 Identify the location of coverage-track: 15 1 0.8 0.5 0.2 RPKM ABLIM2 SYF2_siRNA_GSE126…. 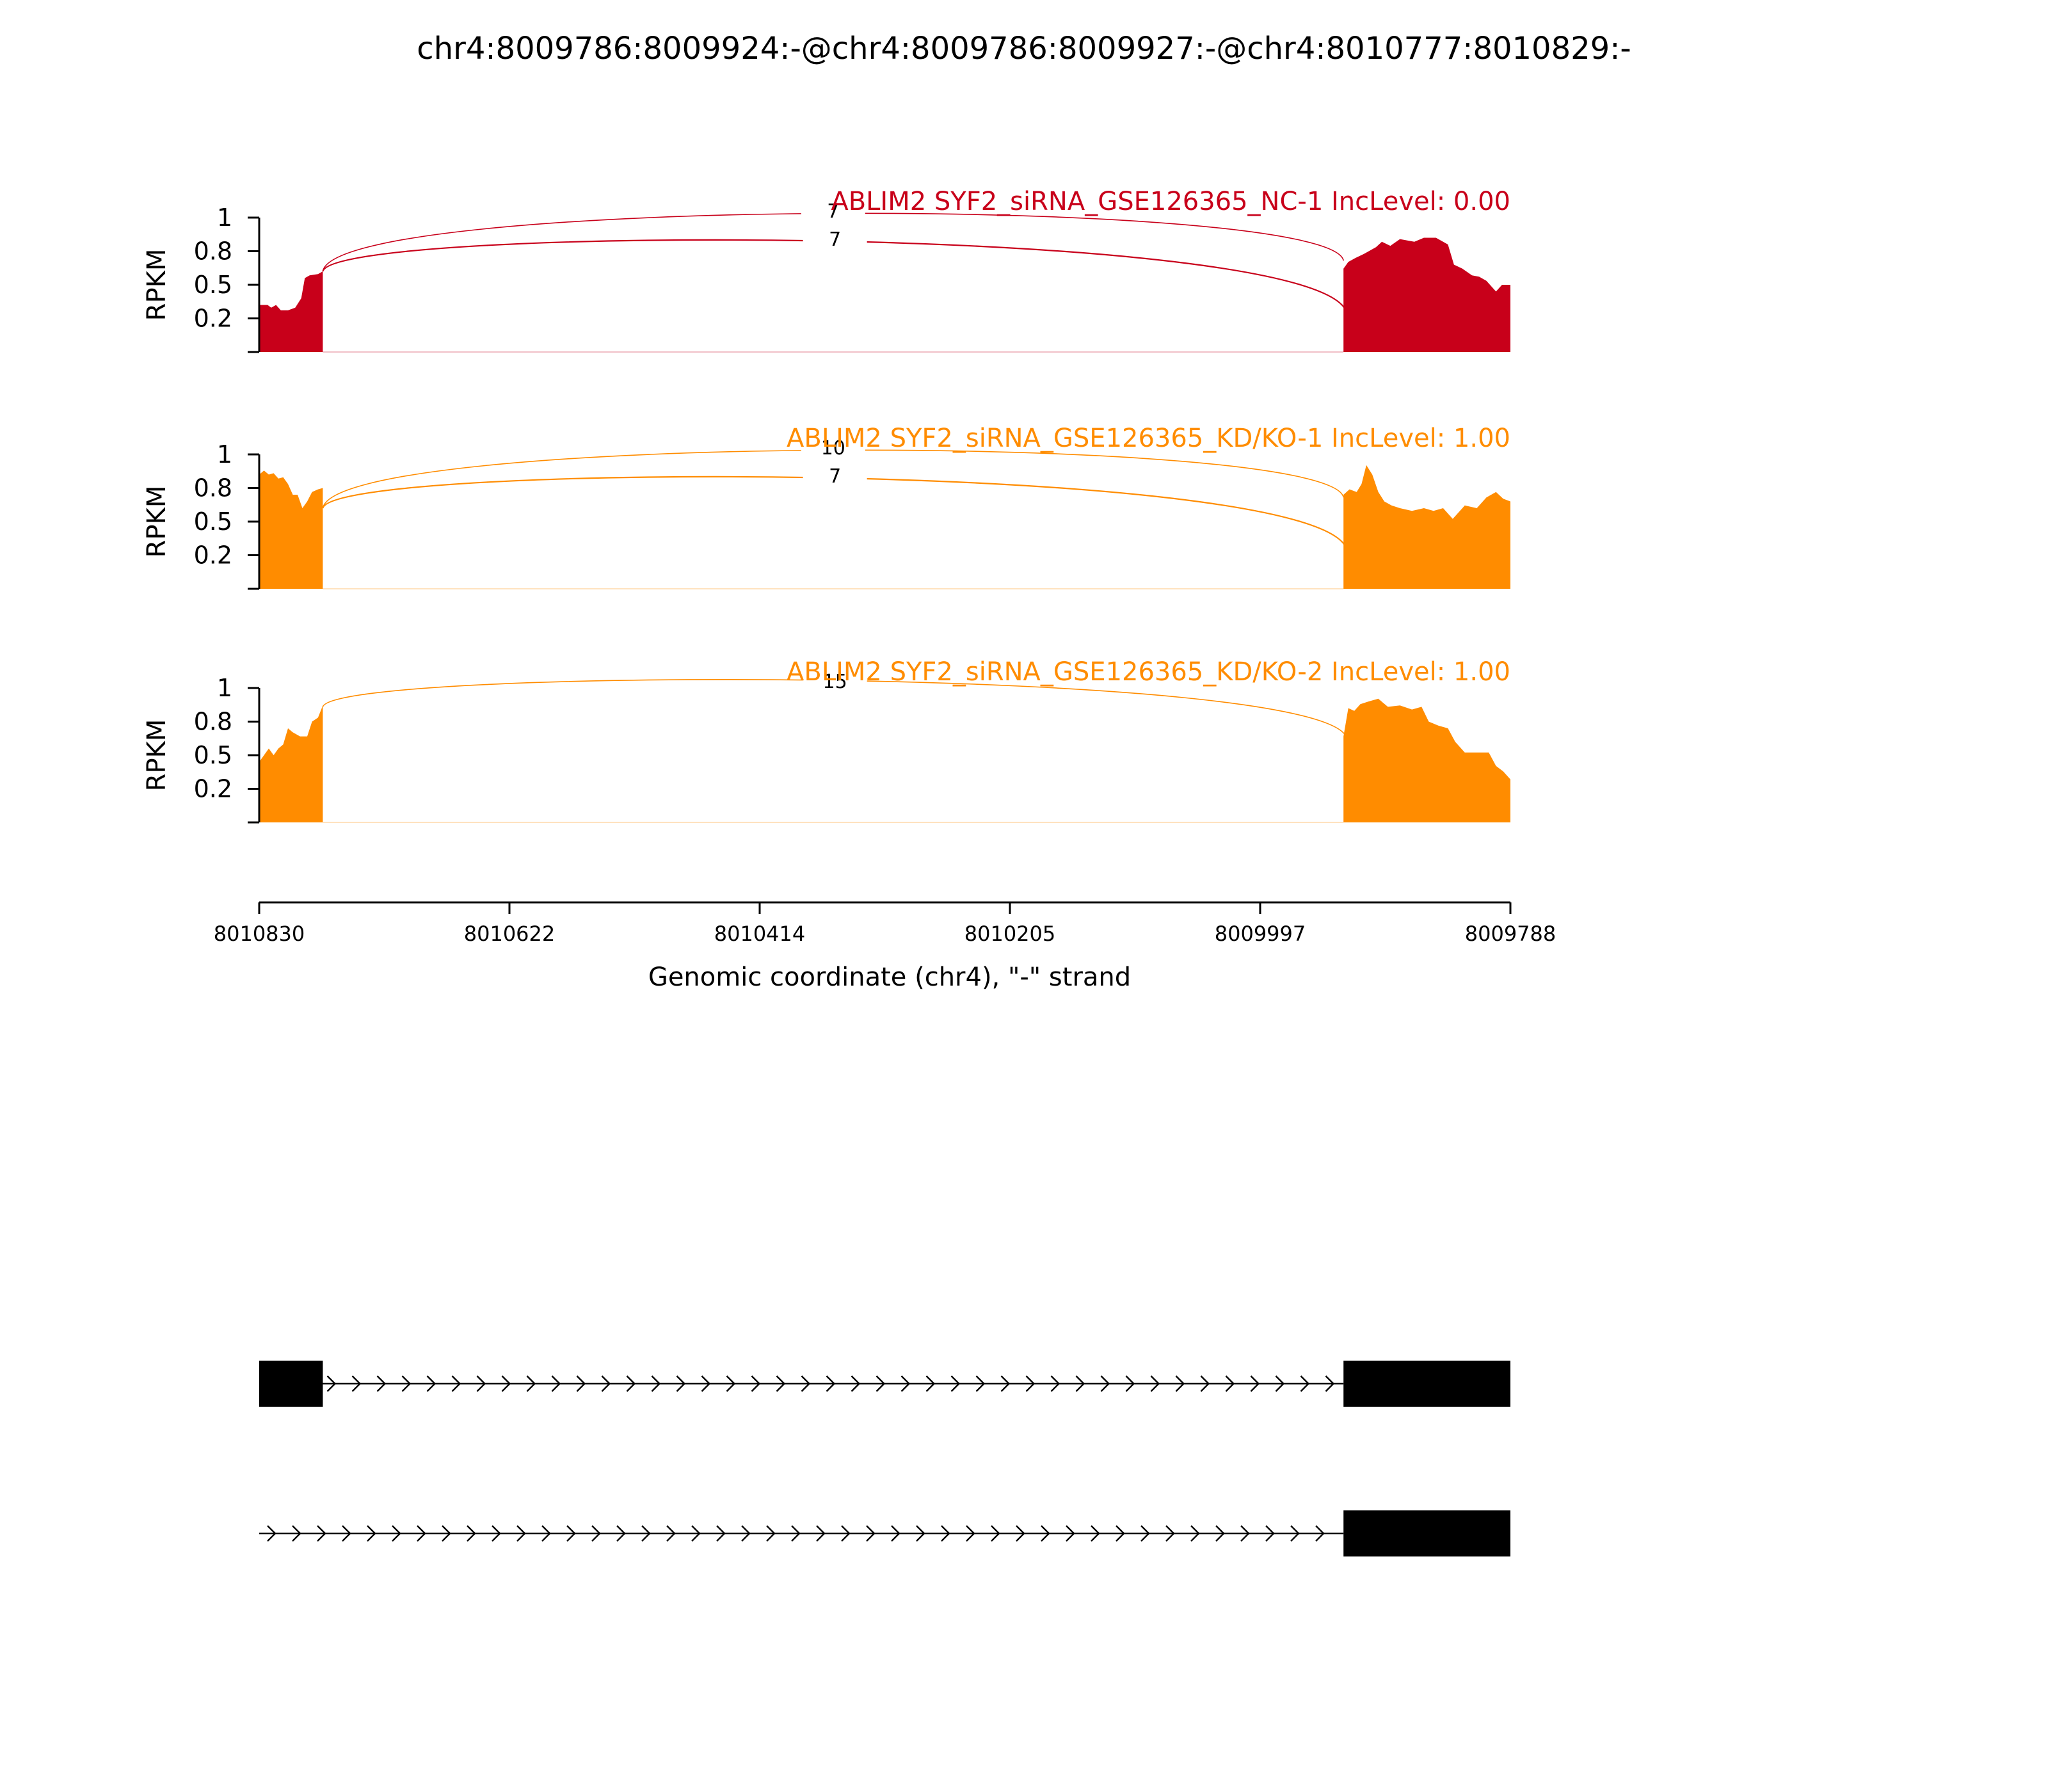
(826, 740).